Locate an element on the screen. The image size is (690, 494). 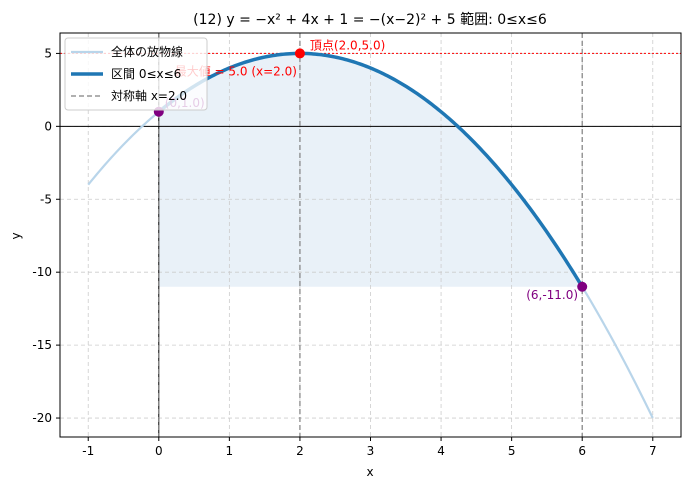
x-tick-label-0: -1 is located at coordinates (88, 451).